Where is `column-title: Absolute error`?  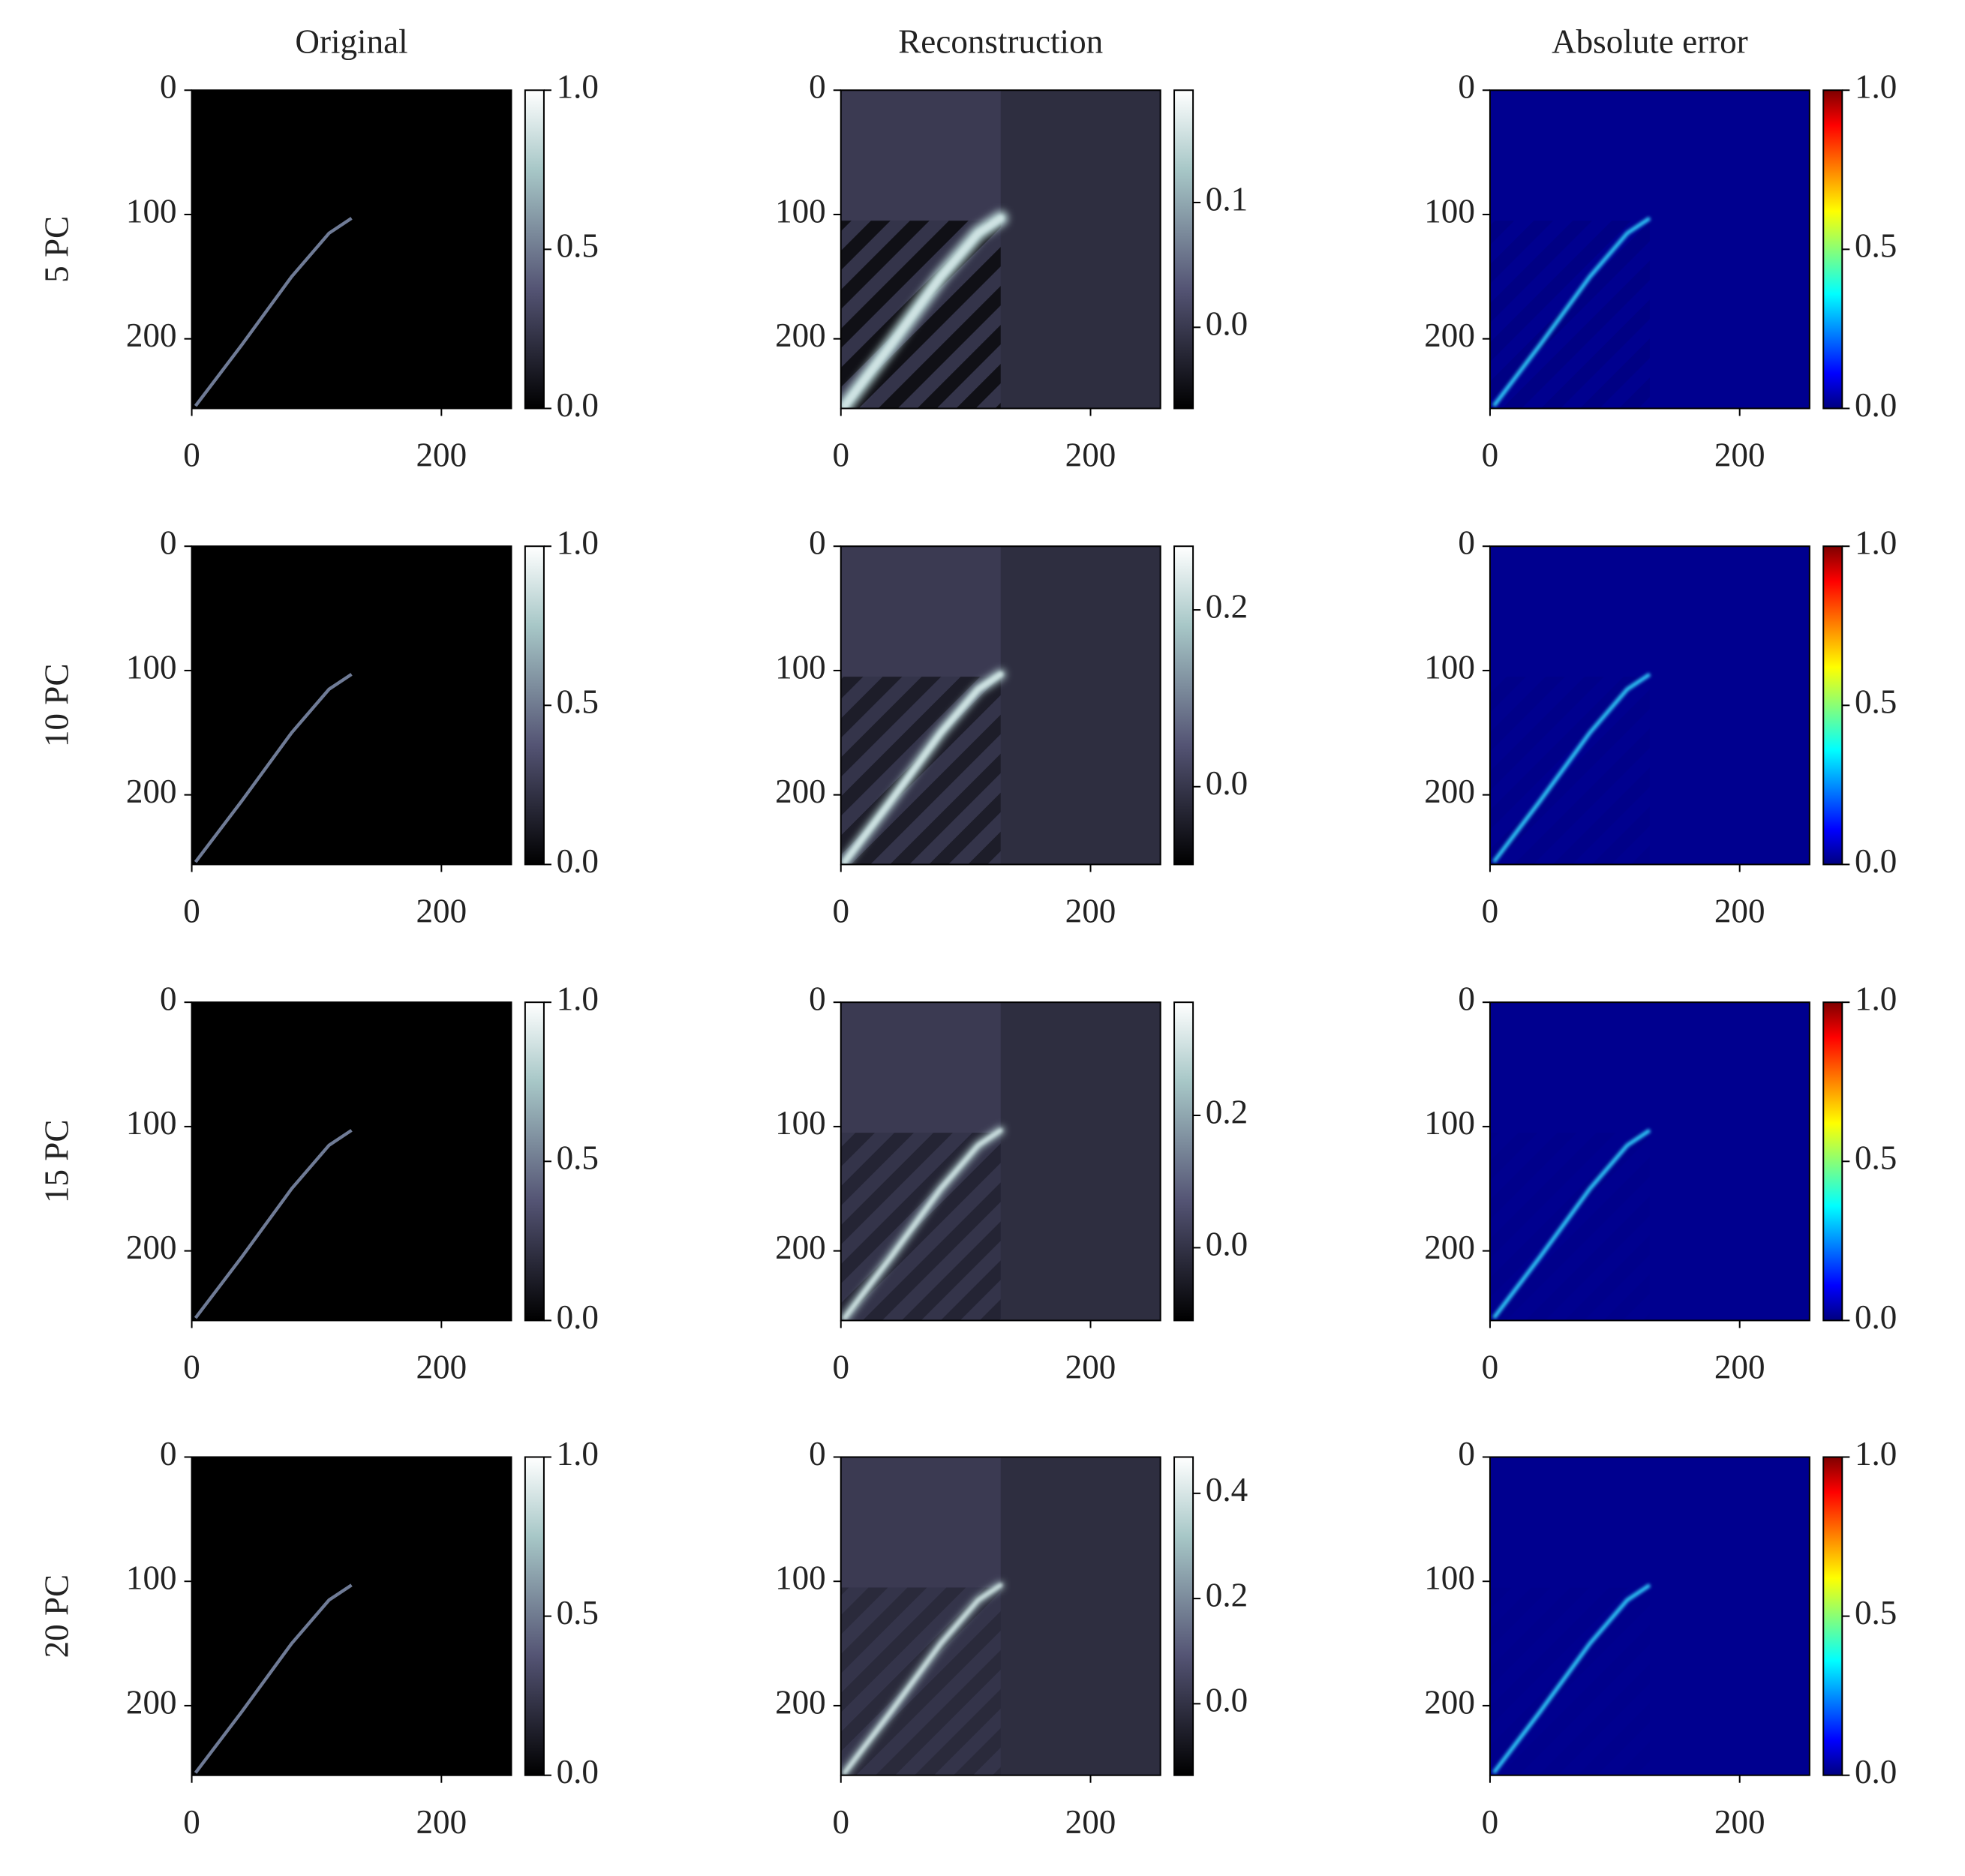 column-title: Absolute error is located at coordinates (1650, 41).